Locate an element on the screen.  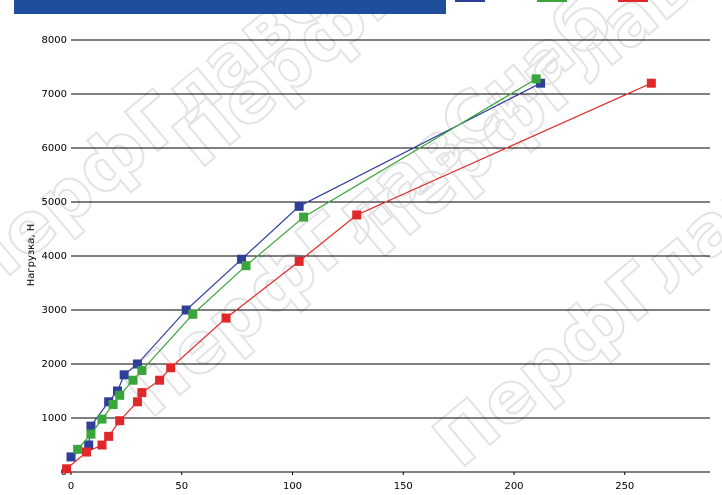
x-tick-label-0: 0 is located at coordinates (71, 486).